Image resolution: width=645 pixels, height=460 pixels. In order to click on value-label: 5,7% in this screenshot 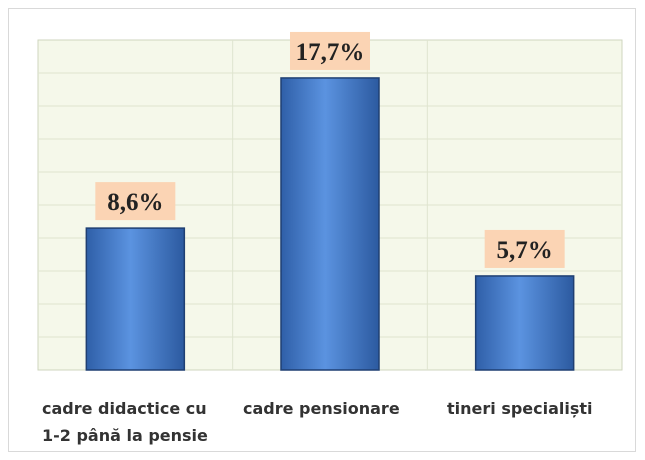, I will do `click(525, 250)`.